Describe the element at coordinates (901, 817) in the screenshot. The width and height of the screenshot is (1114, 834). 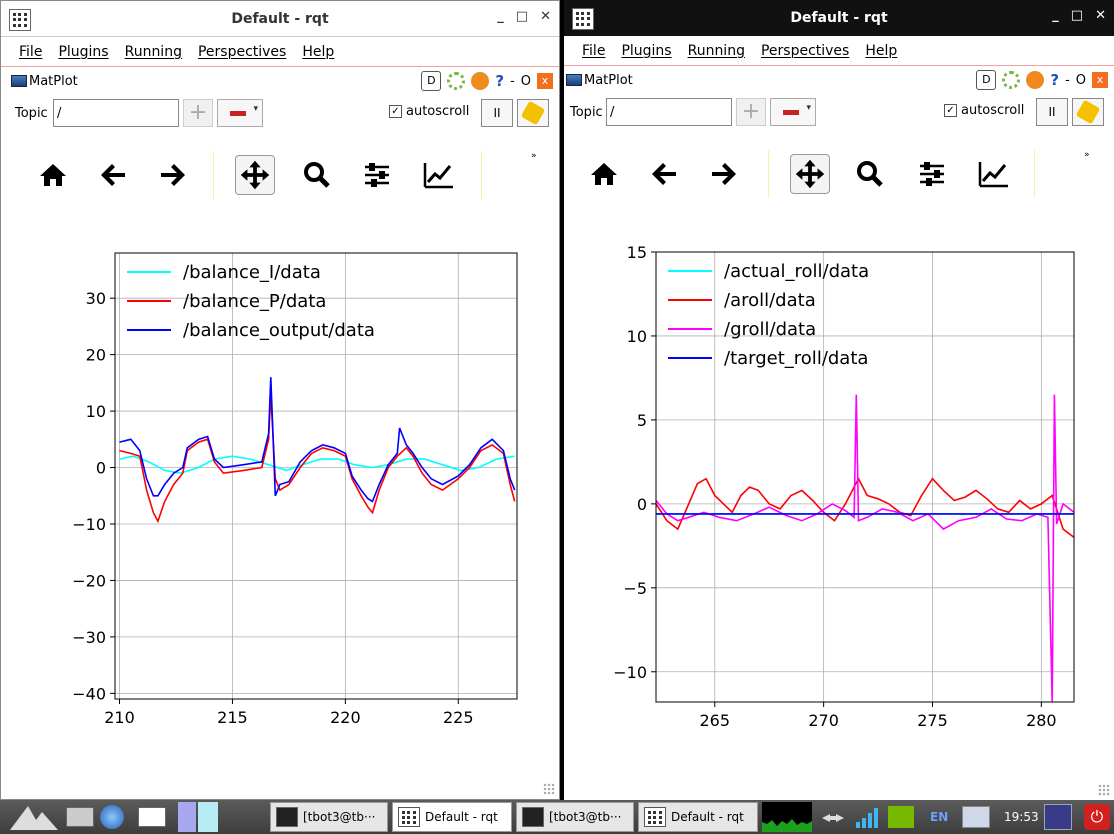
I see `nvidia-icon` at that location.